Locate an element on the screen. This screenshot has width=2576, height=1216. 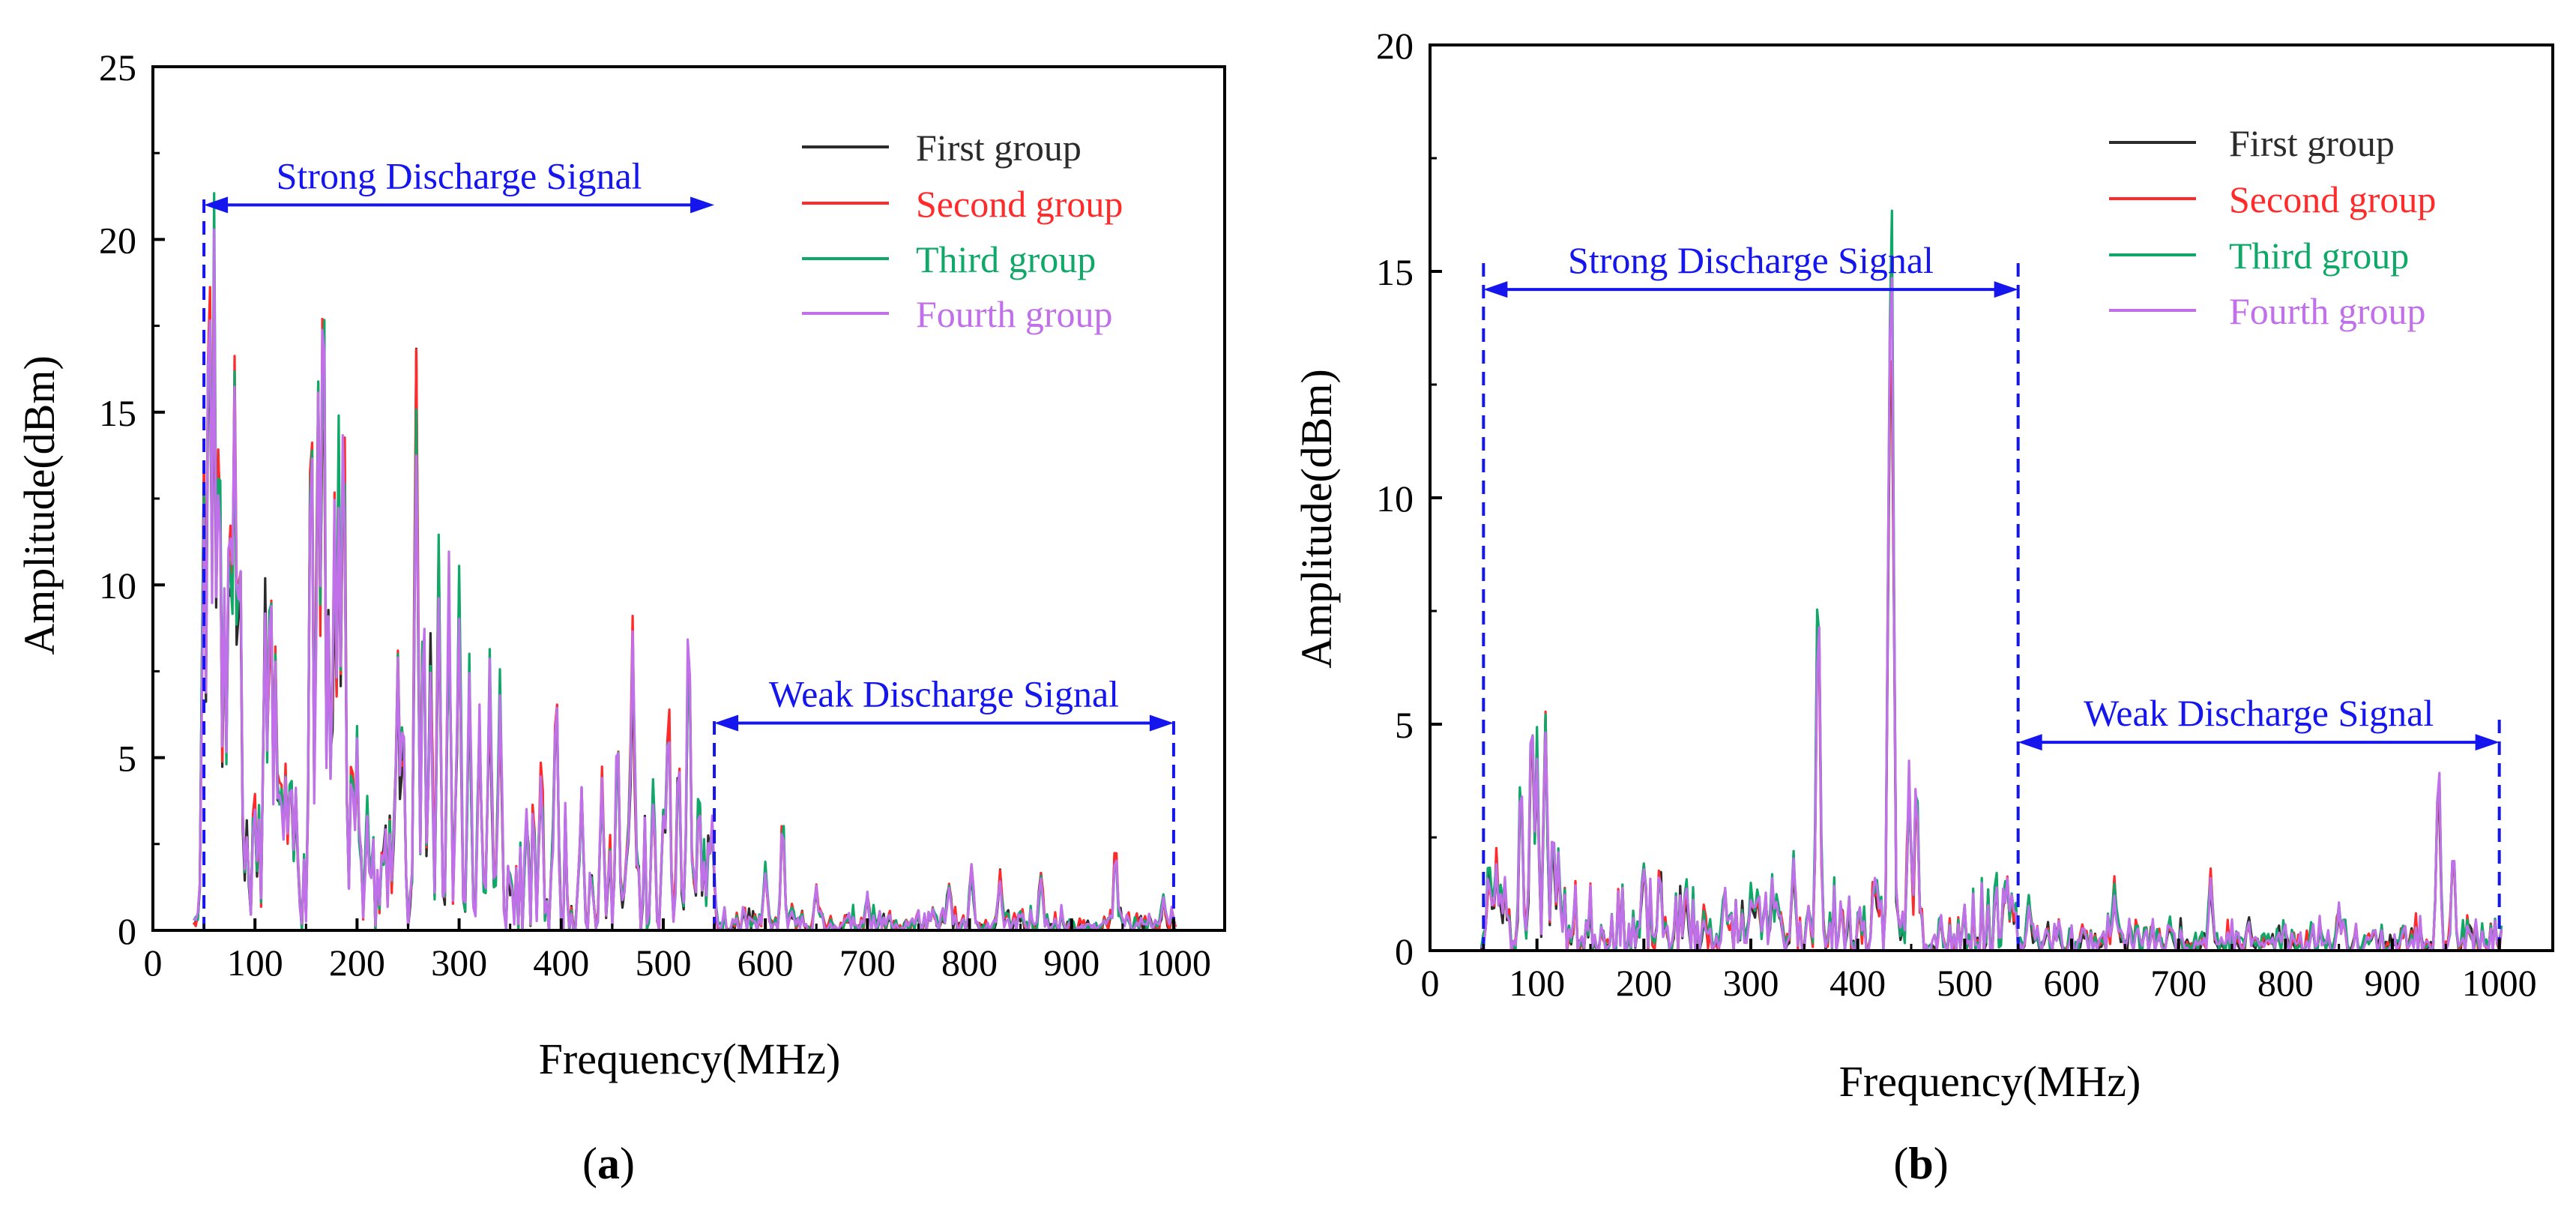
panel-label-a-letter: a is located at coordinates (608, 1163).